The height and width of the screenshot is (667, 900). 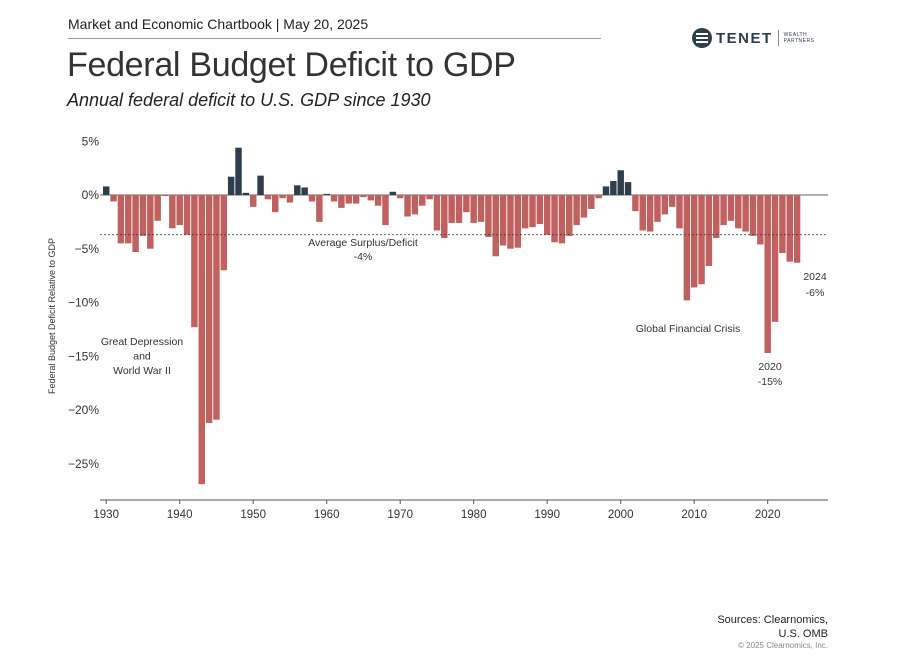 I want to click on bar-1943, so click(x=201, y=340).